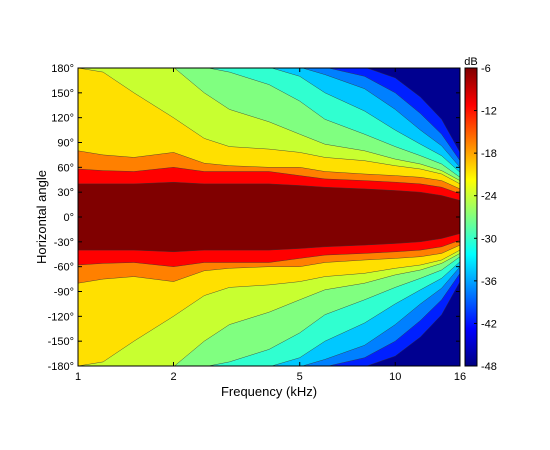 The height and width of the screenshot is (450, 550). What do you see at coordinates (480, 218) in the screenshot?
I see `colorbar: -6 -12 -18 -24 -30 -36 -42 -48` at bounding box center [480, 218].